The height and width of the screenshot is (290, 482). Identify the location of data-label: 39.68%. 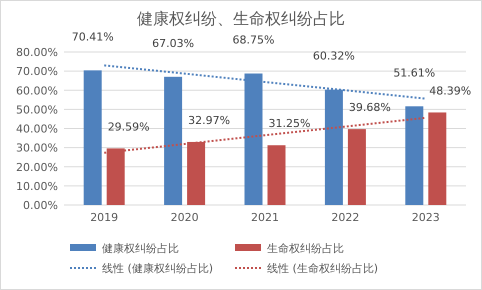
(369, 107).